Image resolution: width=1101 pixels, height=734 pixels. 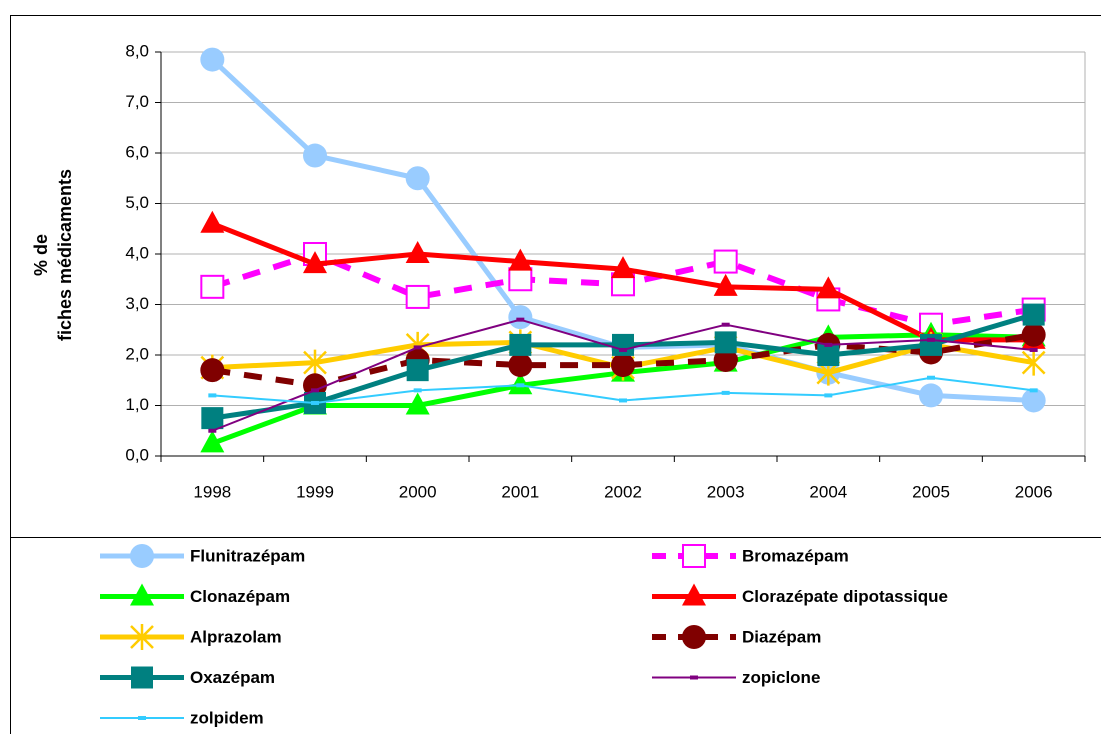 What do you see at coordinates (137, 202) in the screenshot?
I see `y-tick-label: 5,0` at bounding box center [137, 202].